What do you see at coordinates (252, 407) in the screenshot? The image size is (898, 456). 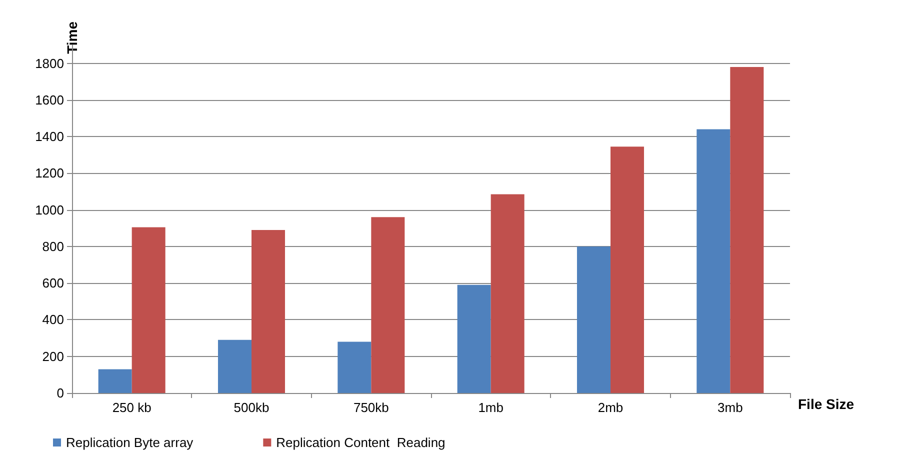 I see `x-tick-label: 500kb` at bounding box center [252, 407].